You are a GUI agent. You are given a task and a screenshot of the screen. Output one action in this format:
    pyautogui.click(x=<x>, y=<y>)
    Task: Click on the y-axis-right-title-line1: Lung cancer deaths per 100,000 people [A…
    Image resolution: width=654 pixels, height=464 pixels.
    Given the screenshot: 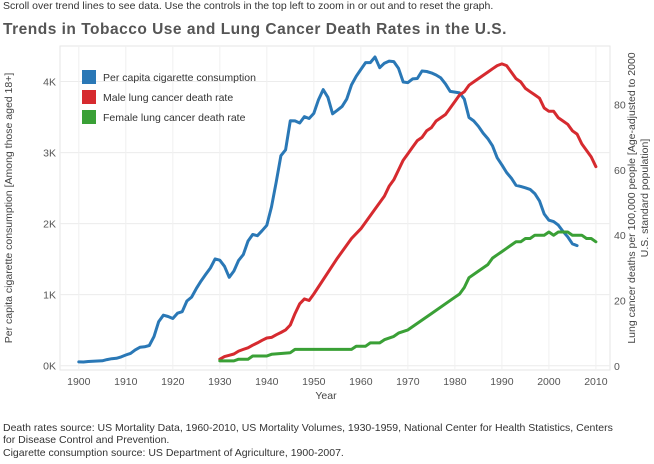 What is the action you would take?
    pyautogui.click(x=632, y=197)
    